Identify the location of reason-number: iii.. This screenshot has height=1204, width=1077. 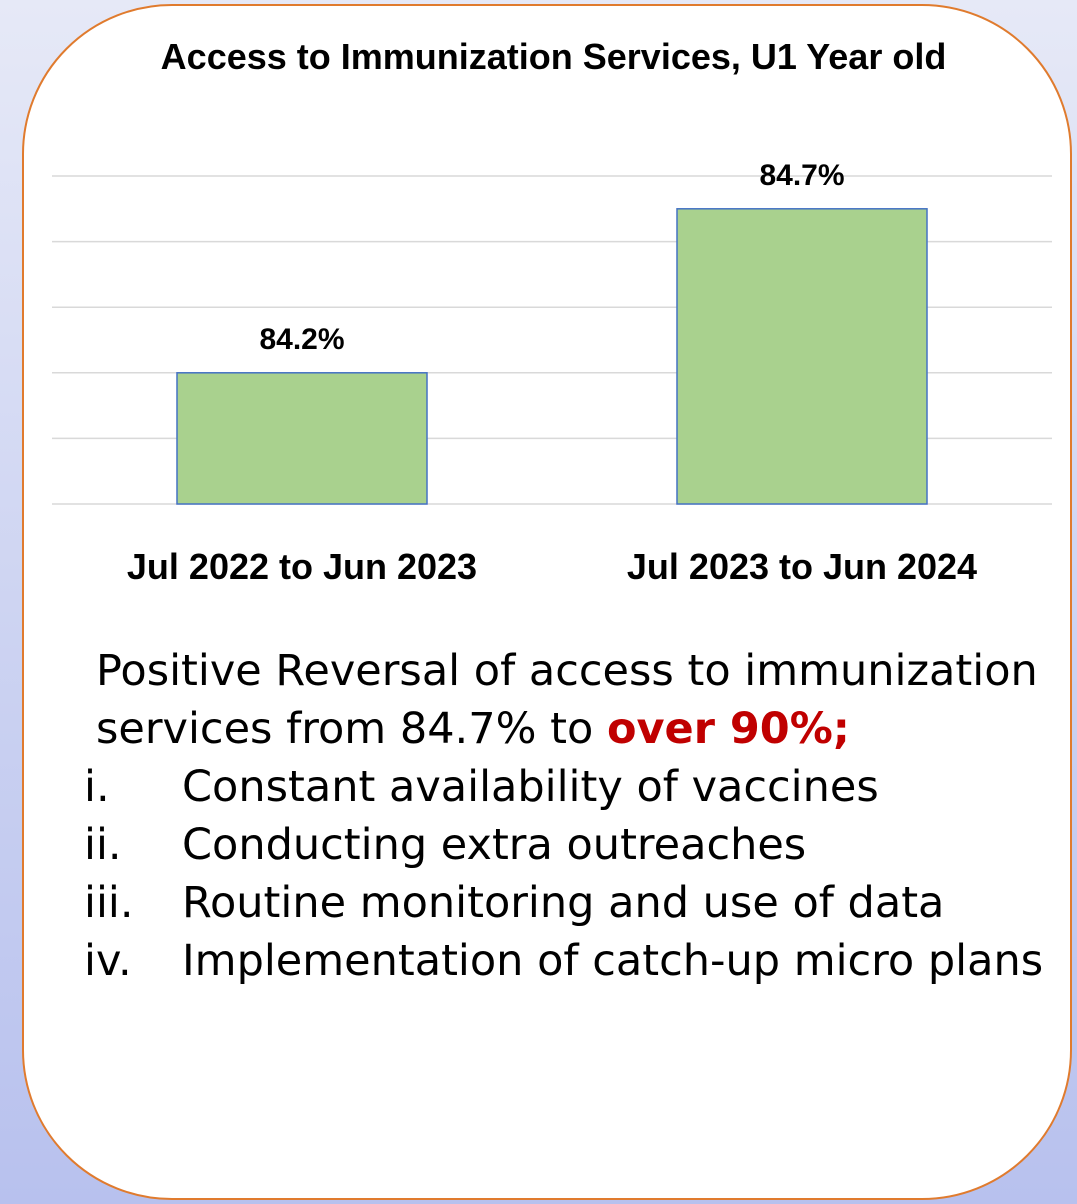
(109, 903).